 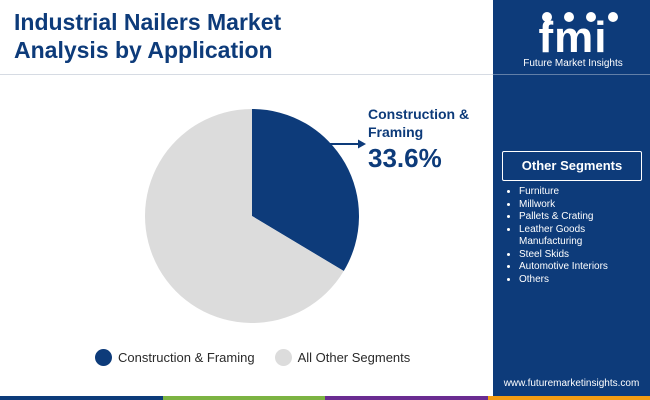 I want to click on legend-label: Construction & Framing, so click(x=186, y=357).